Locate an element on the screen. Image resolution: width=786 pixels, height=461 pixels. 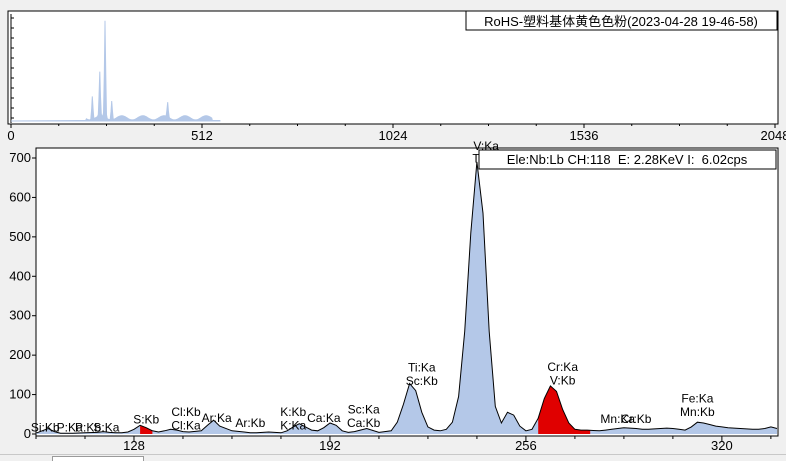
overview-y-ticks is located at coordinates (12, 68).